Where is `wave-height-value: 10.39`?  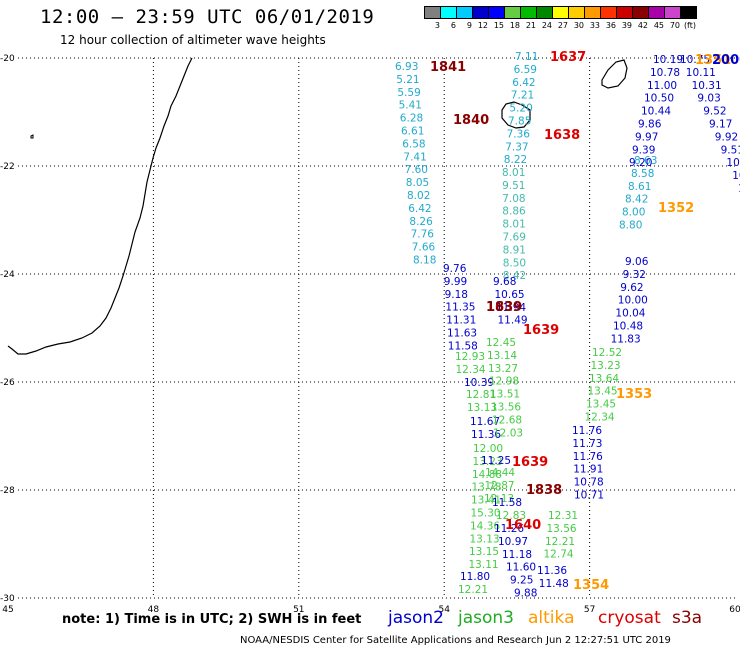
wave-height-value: 10.39 is located at coordinates (479, 383).